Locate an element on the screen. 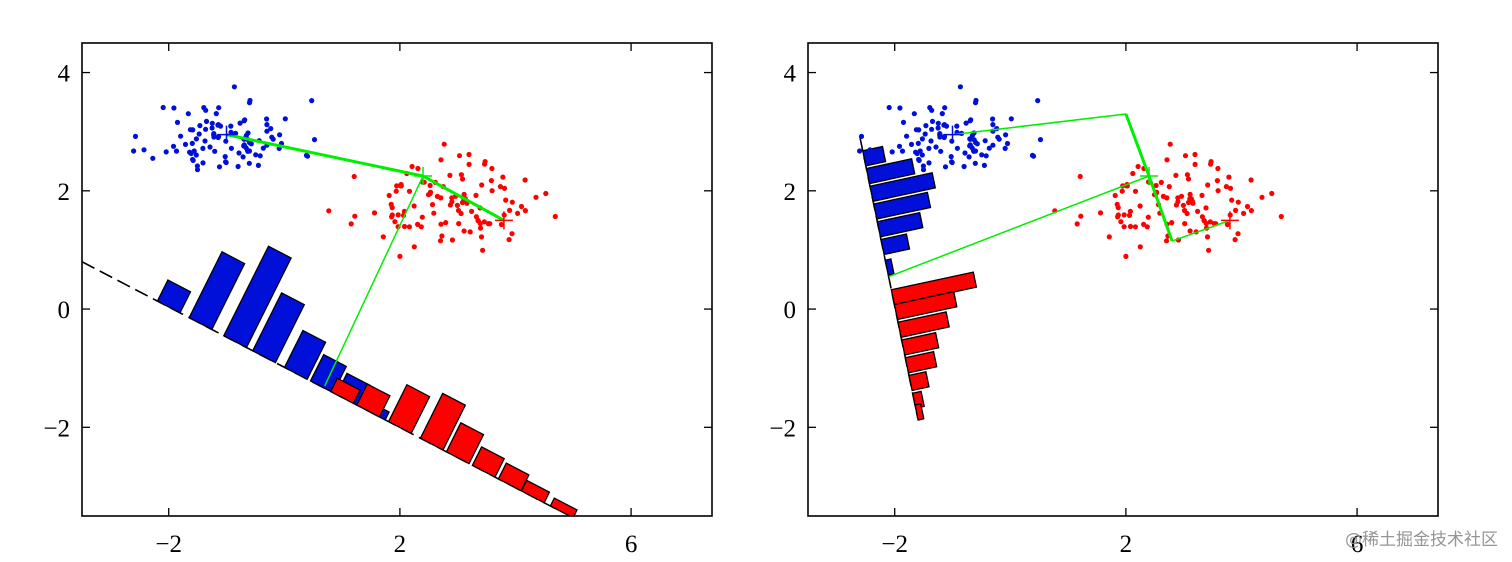 The width and height of the screenshot is (1512, 562). y-tick-label: 4 is located at coordinates (790, 74).